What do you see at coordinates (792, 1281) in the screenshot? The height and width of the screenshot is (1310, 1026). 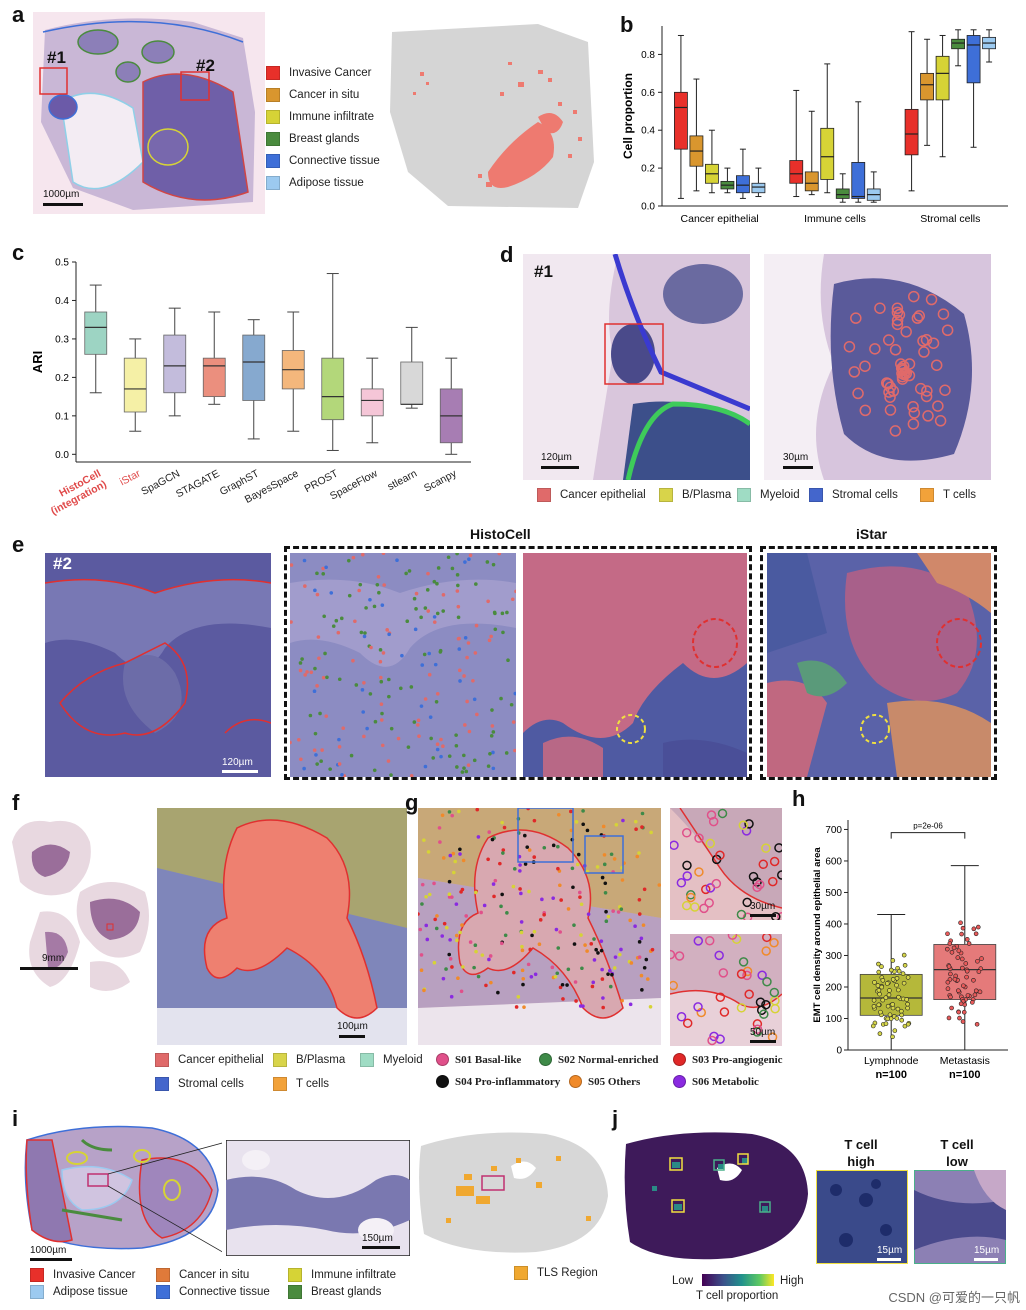 I see `panel-j-colorbar-high: High` at bounding box center [792, 1281].